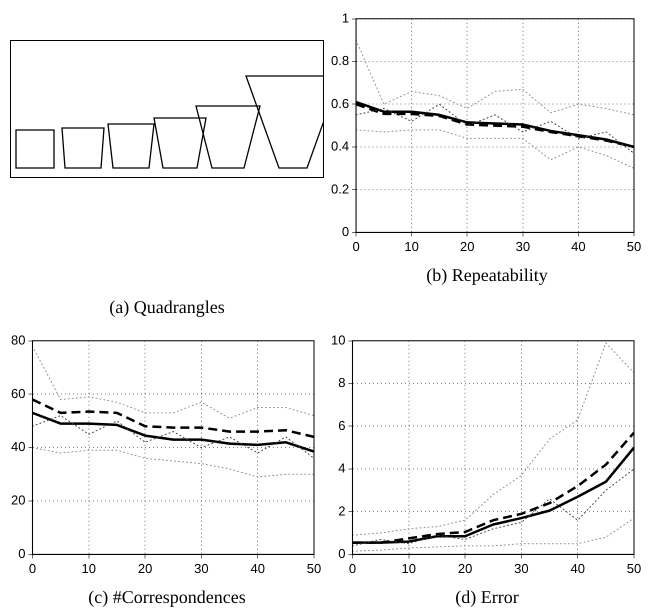  I want to click on y-tick-label: 0.6, so click(340, 103).